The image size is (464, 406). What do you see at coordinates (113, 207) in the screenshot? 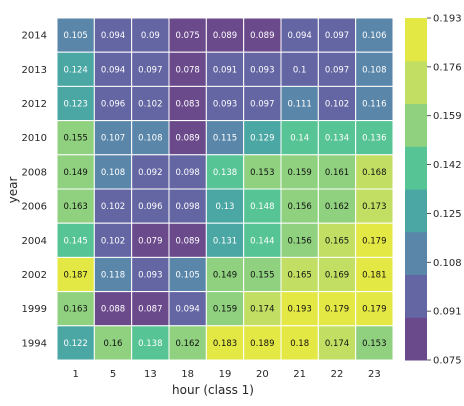
I see `cell-value-label: 0.102` at bounding box center [113, 207].